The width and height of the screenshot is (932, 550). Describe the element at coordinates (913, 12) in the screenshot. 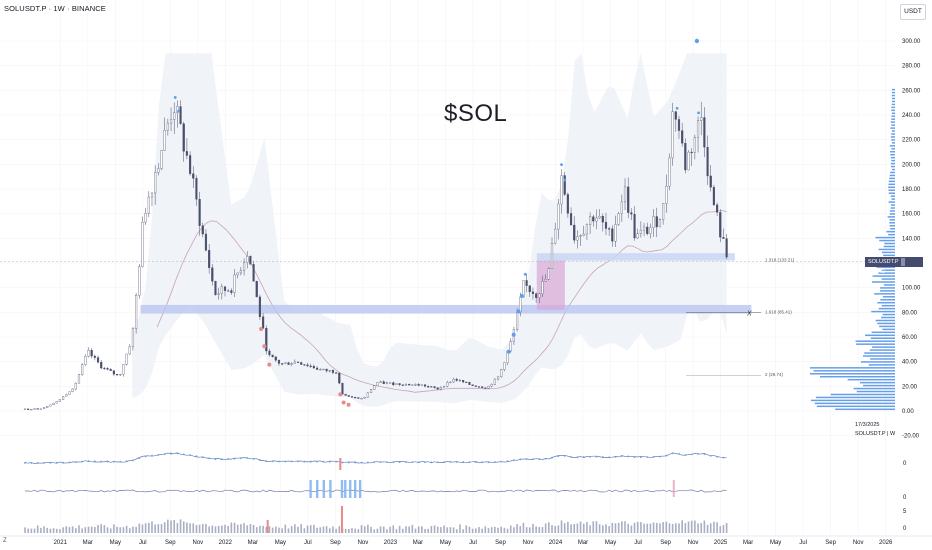

I see `currency-selector: USDT` at that location.